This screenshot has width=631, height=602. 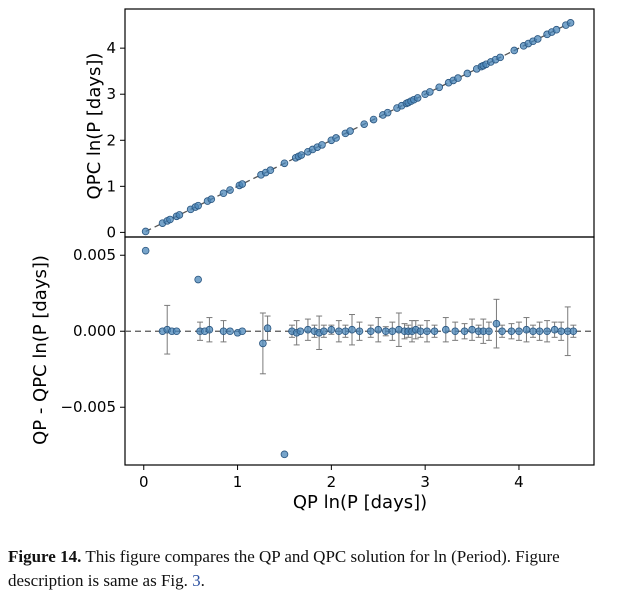 What do you see at coordinates (196, 580) in the screenshot?
I see `caption-figure-reference-link: 3` at bounding box center [196, 580].